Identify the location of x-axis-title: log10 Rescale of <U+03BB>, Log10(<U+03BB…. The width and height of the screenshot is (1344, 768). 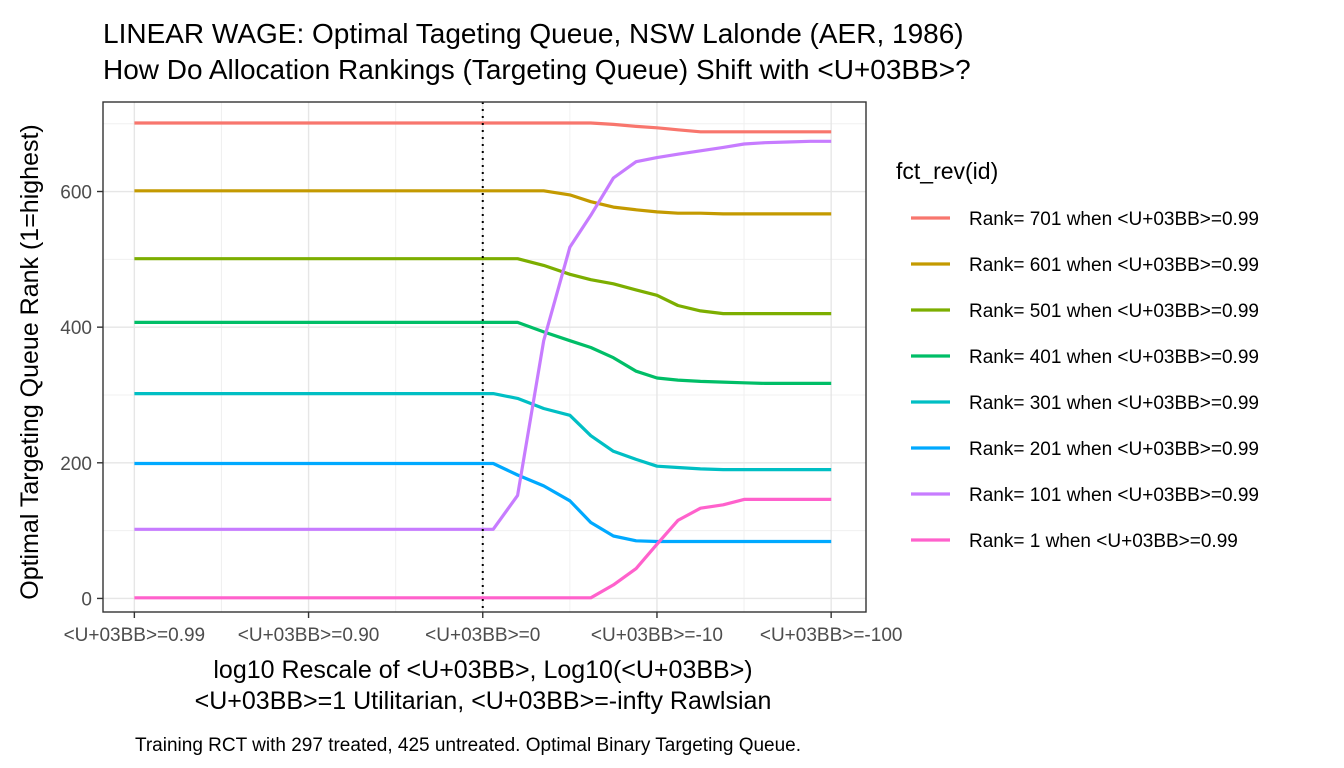
(483, 685).